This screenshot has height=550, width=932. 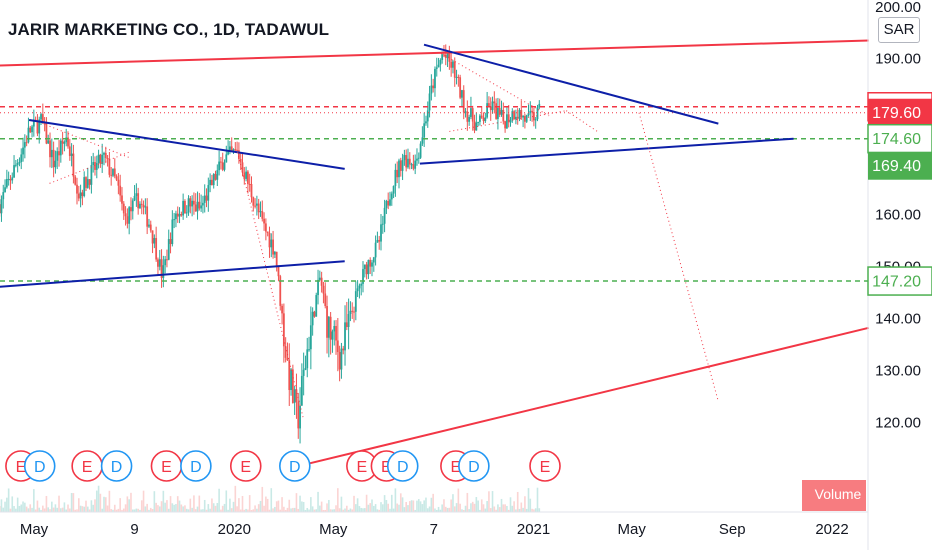 What do you see at coordinates (581, 121) in the screenshot?
I see `projection-line` at bounding box center [581, 121].